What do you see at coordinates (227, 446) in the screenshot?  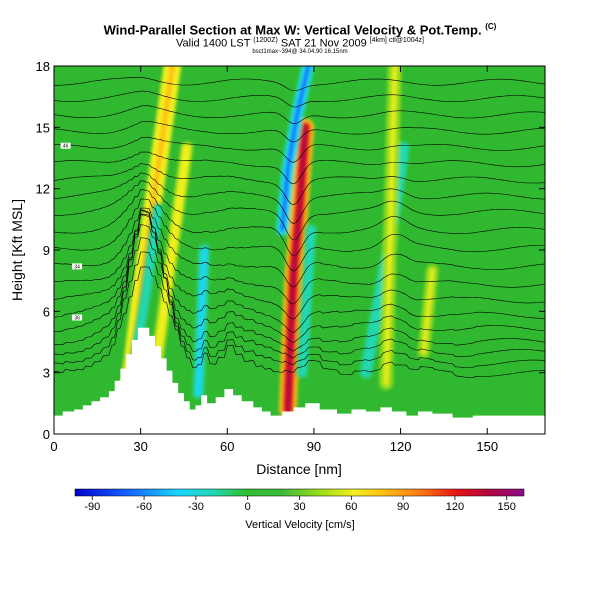 I see `x-tick-label-60: 60` at bounding box center [227, 446].